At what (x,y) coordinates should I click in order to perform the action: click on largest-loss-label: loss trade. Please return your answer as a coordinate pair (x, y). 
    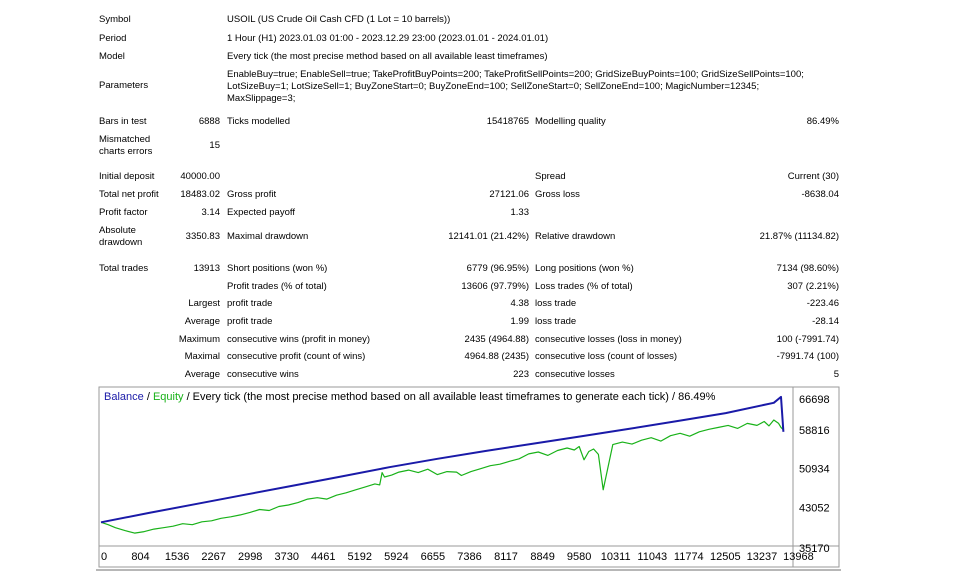
    Looking at the image, I should click on (556, 303).